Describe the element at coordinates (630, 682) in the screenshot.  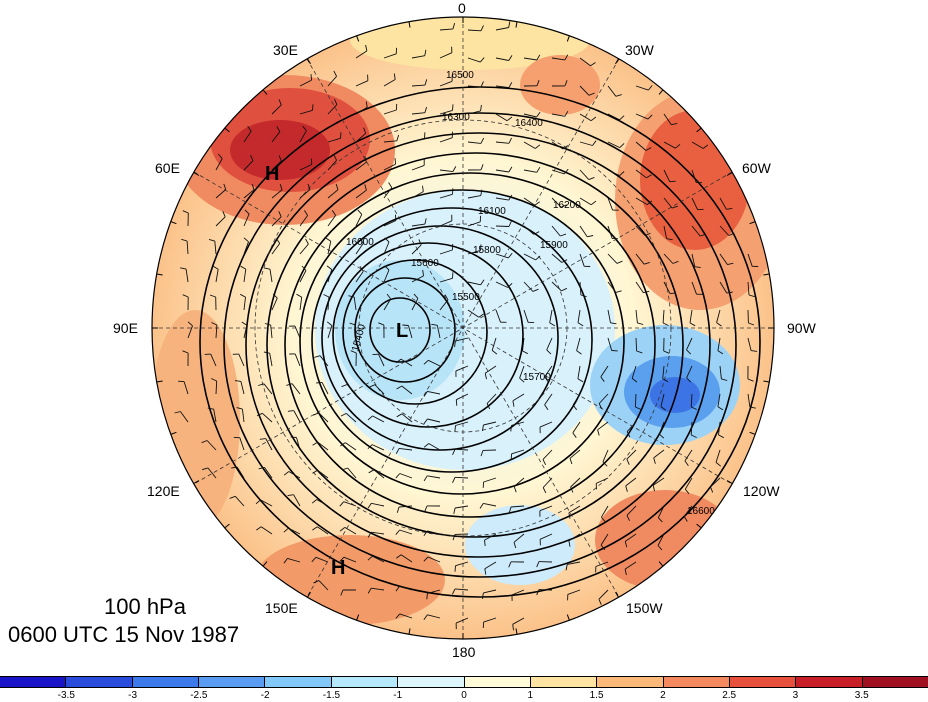
I see `colorbar-segment` at that location.